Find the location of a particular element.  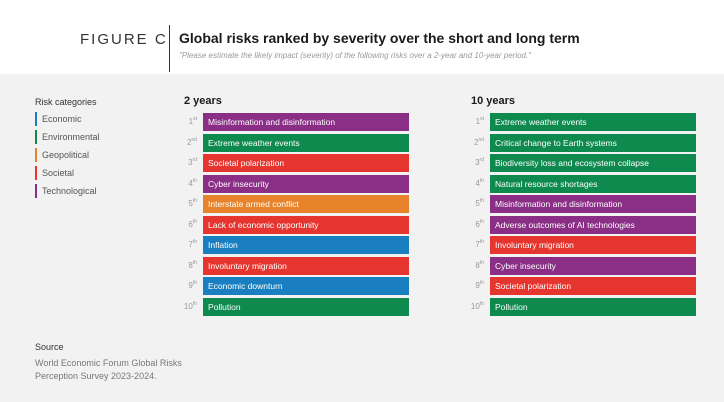

risk-row: 1st Extreme weather events is located at coordinates (580, 122).